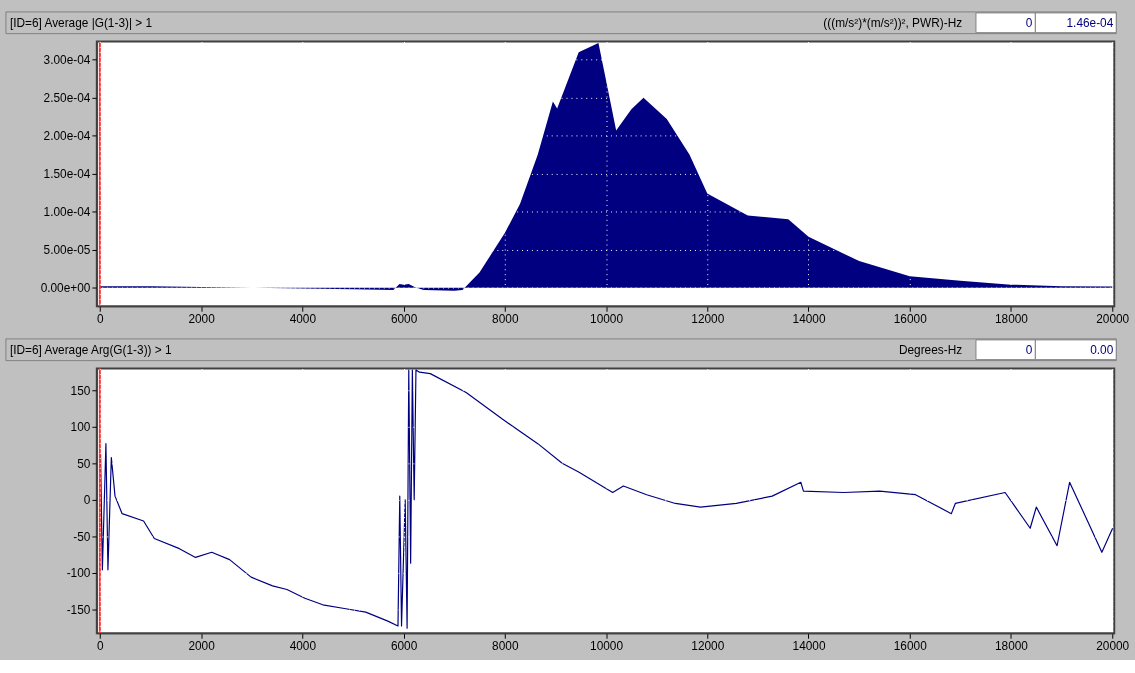 The width and height of the screenshot is (1135, 673). I want to click on y-tick-label: -150, so click(78, 609).